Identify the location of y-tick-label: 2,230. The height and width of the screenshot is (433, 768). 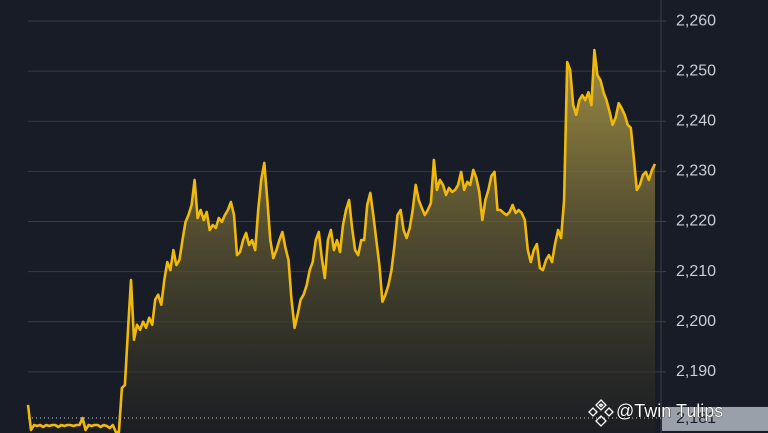
(696, 171).